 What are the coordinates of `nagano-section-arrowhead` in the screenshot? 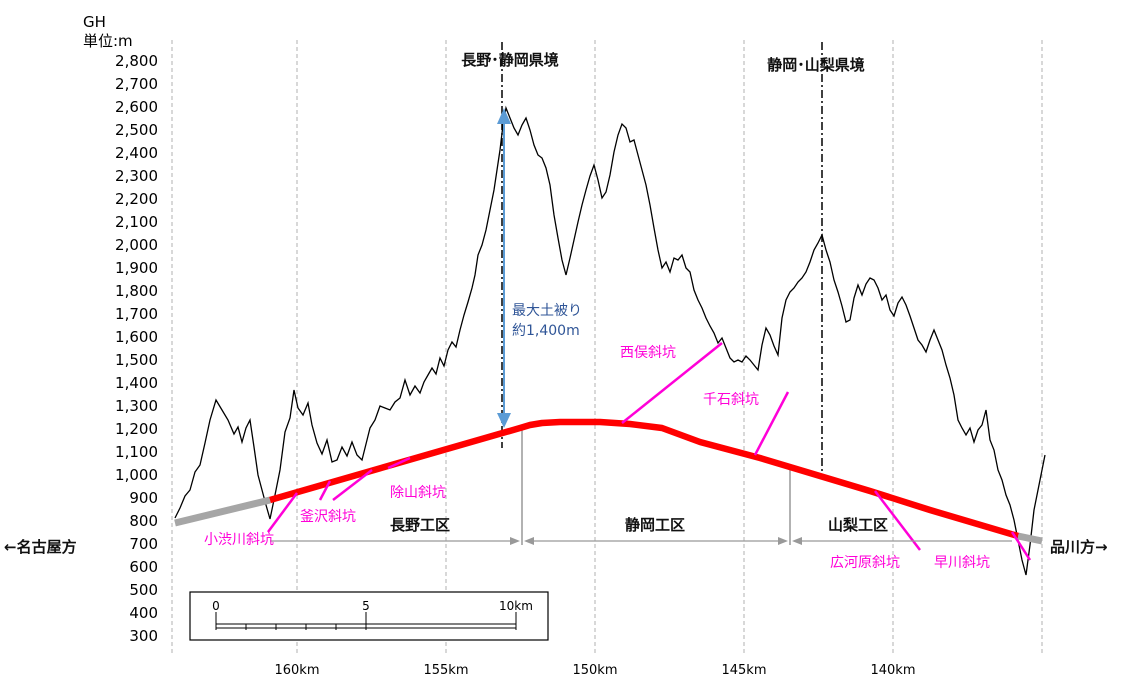 It's located at (515, 541).